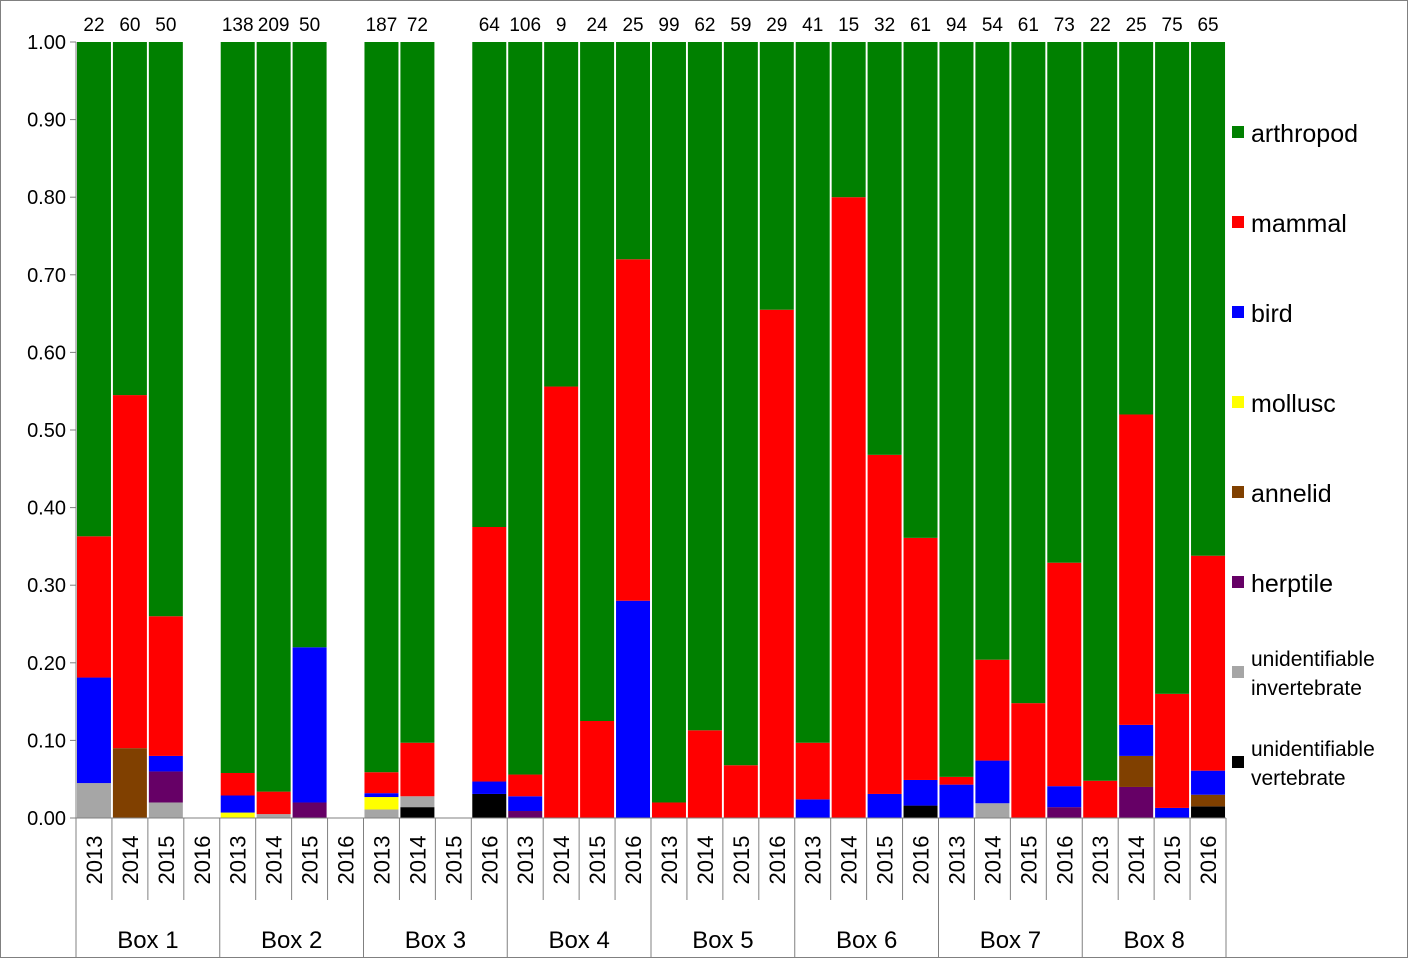 This screenshot has width=1409, height=959. What do you see at coordinates (704, 25) in the screenshot?
I see `sample-size-label: 62` at bounding box center [704, 25].